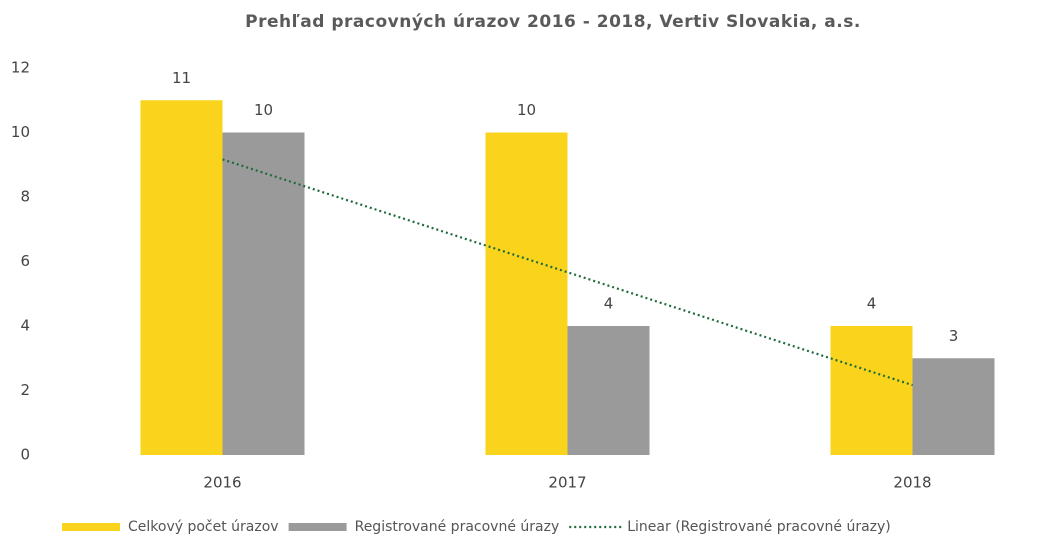  I want to click on y-tick-label: 8, so click(25, 197).